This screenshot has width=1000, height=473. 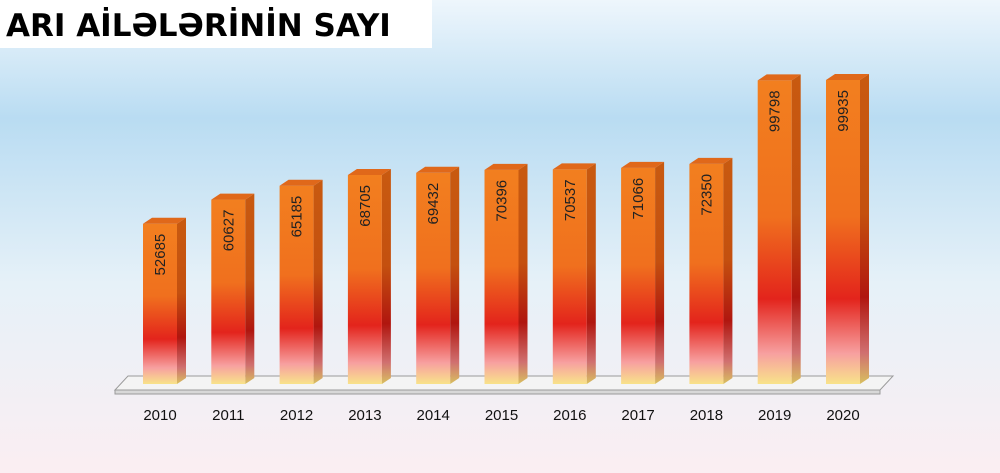 I want to click on value-label: 99798, so click(x=775, y=111).